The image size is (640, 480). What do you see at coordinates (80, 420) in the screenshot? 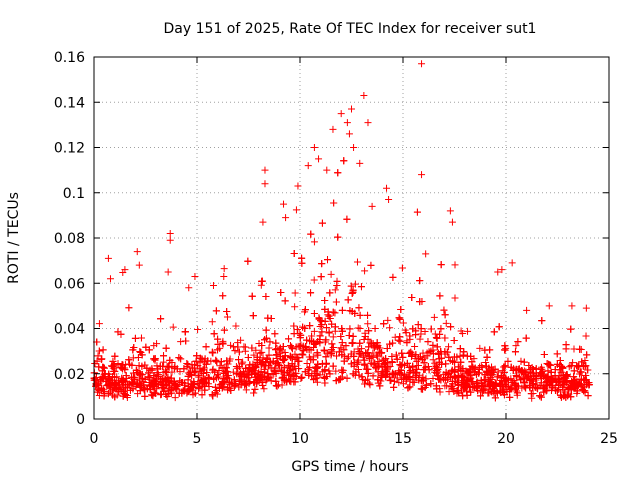
I see `y-tick-label: 0` at bounding box center [80, 420].